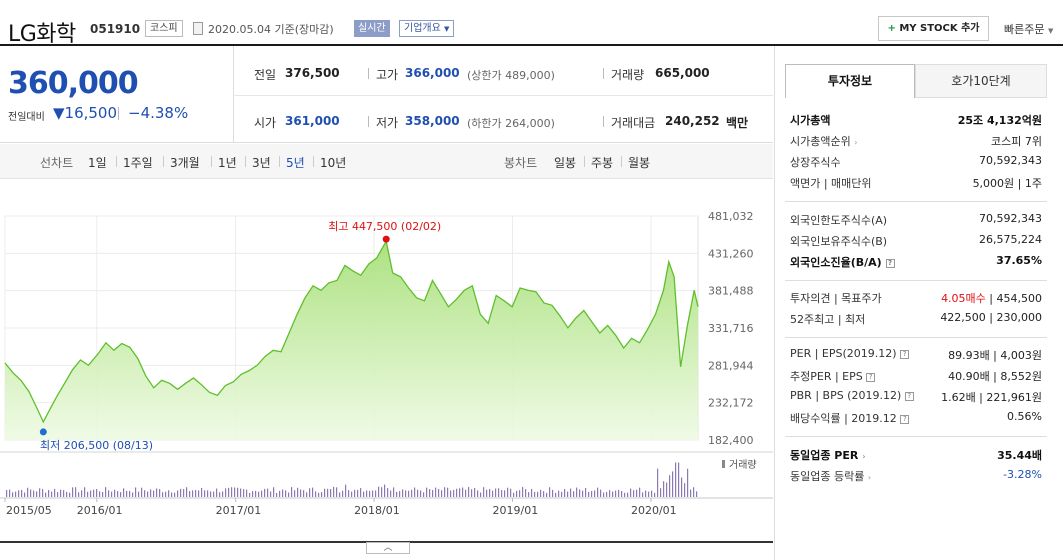 Image resolution: width=1063 pixels, height=560 pixels. Describe the element at coordinates (97, 163) in the screenshot. I see `period-1d: 1일` at that location.